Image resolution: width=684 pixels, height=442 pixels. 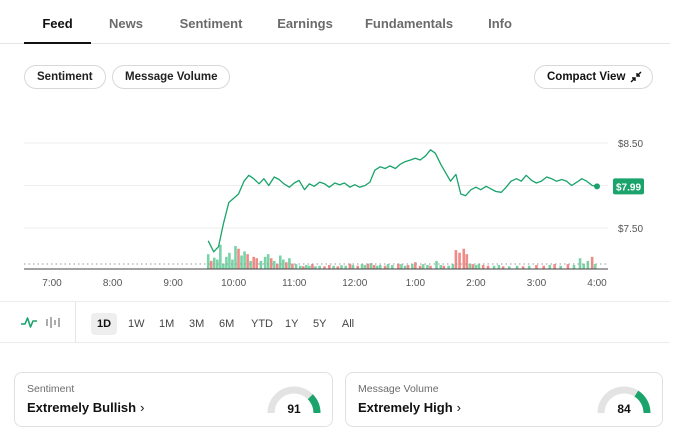 I want to click on y-tick-label: $8.50, so click(x=630, y=144).